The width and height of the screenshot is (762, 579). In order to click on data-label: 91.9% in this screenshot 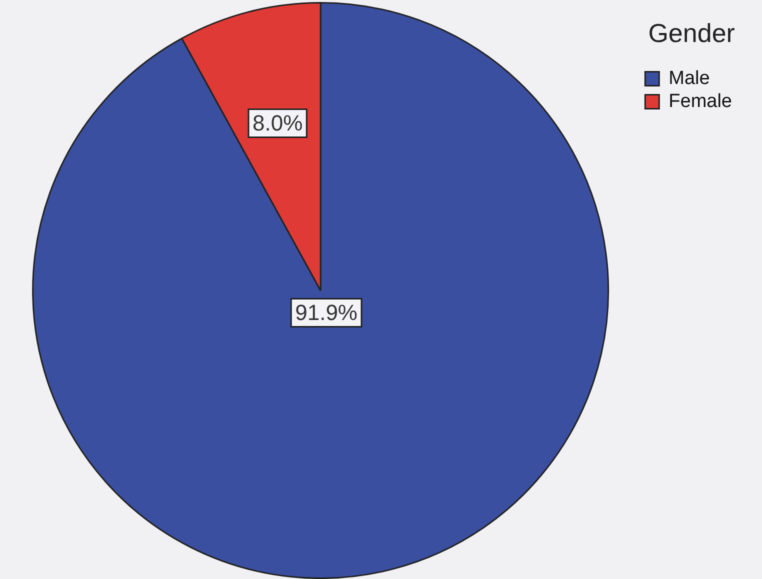, I will do `click(326, 312)`.